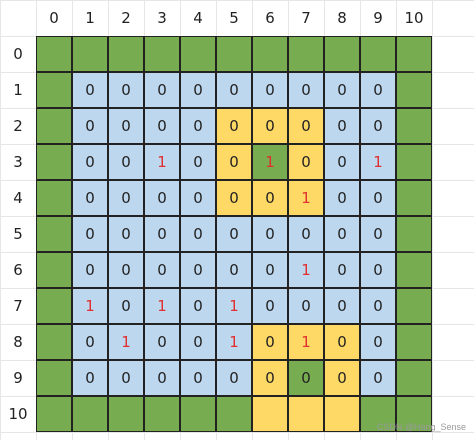 This screenshot has height=440, width=474. I want to click on column-header: 5, so click(234, 18).